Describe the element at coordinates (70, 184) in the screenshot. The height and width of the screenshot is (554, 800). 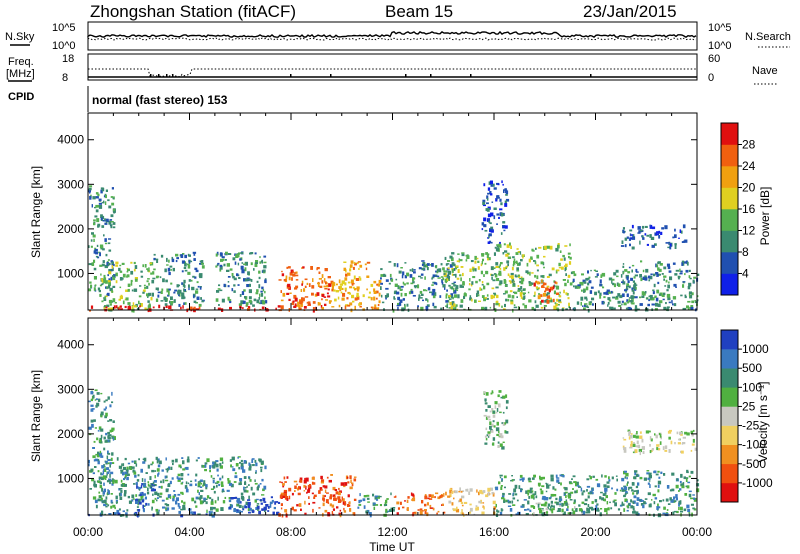
I see `power-y-tick-label: 3000` at that location.